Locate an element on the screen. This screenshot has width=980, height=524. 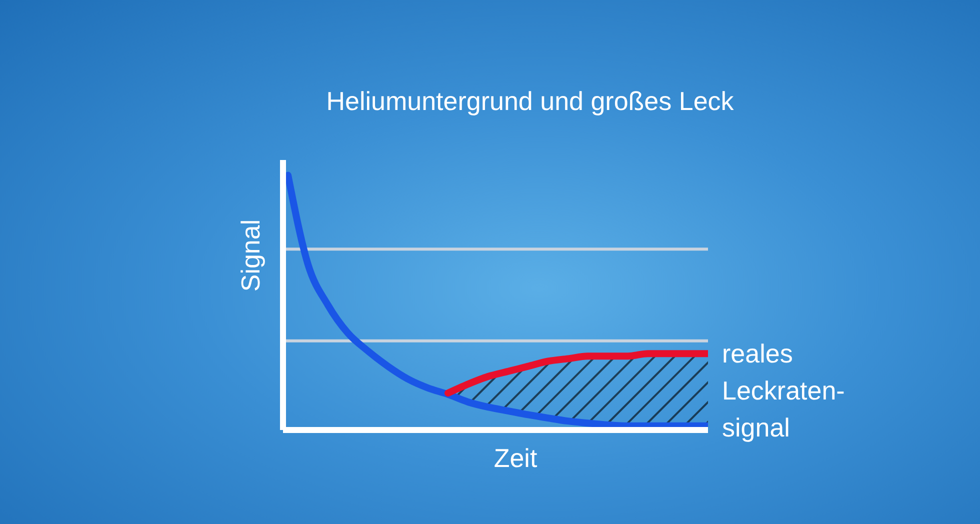
y-axis-title: Signal is located at coordinates (251, 255).